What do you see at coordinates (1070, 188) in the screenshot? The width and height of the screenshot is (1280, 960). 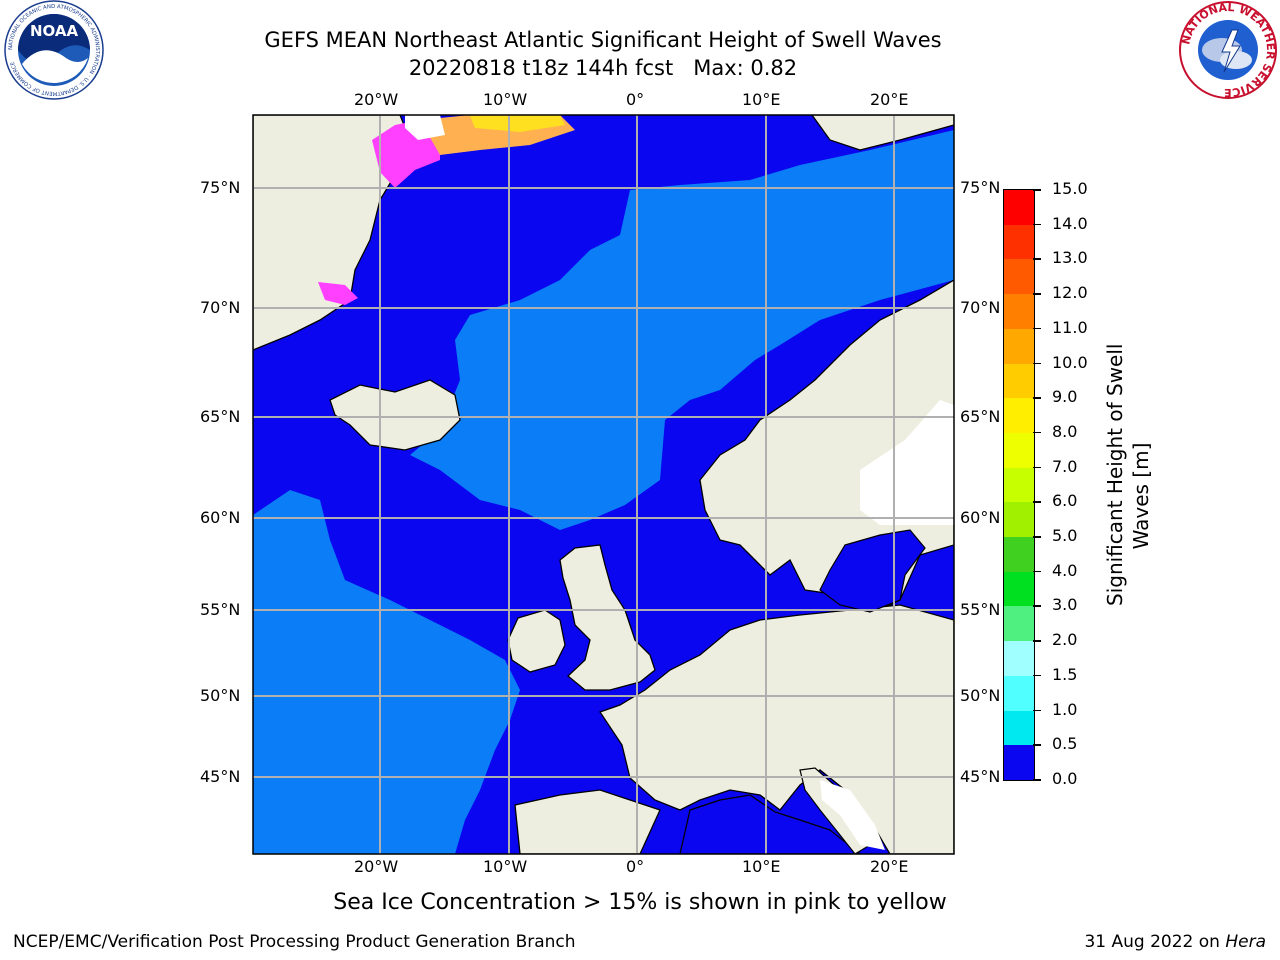 I see `colorbar-tick-label: 15.0` at bounding box center [1070, 188].